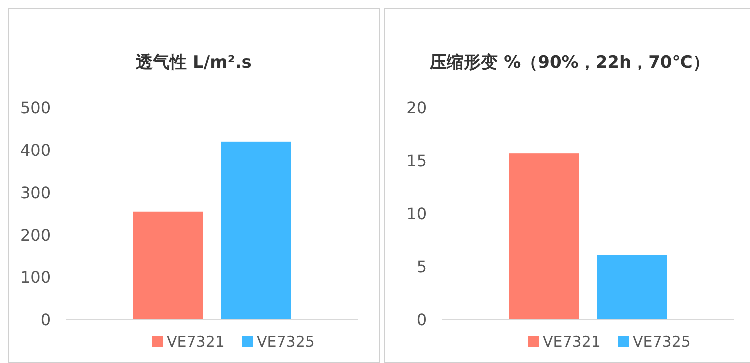  Describe the element at coordinates (35, 150) in the screenshot. I see `y-tick-label: 400` at that location.